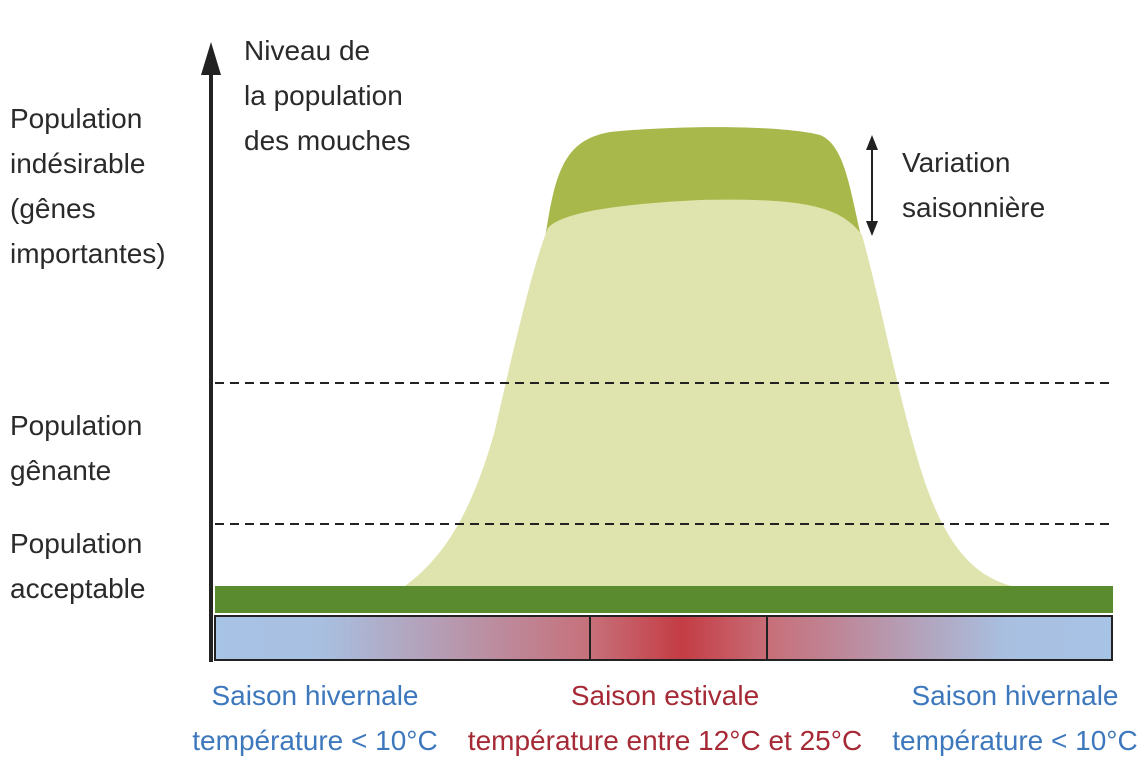 This screenshot has height=774, width=1144. I want to click on level-label: acceptable, so click(77, 588).